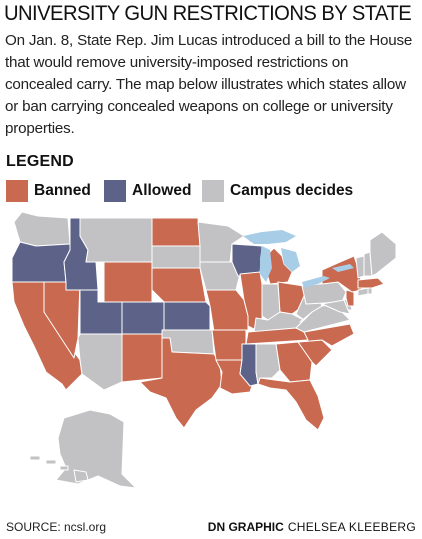 This screenshot has height=539, width=422. Describe the element at coordinates (162, 190) in the screenshot. I see `legend-label-allowed: Allowed` at that location.